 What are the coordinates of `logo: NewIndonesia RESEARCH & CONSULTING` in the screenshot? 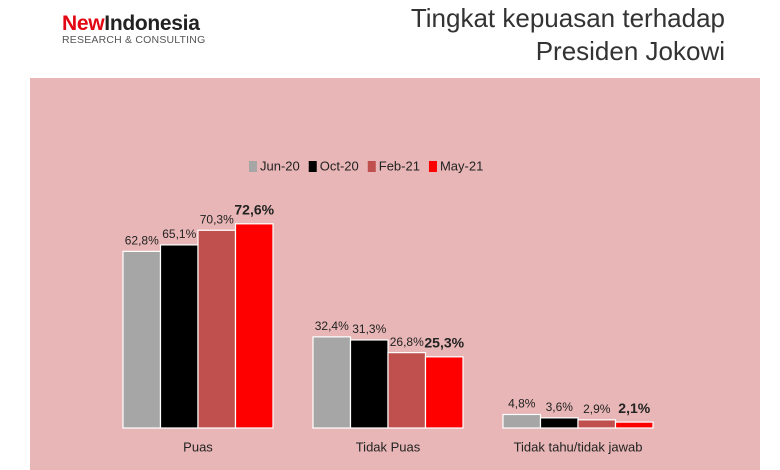 It's located at (133, 29).